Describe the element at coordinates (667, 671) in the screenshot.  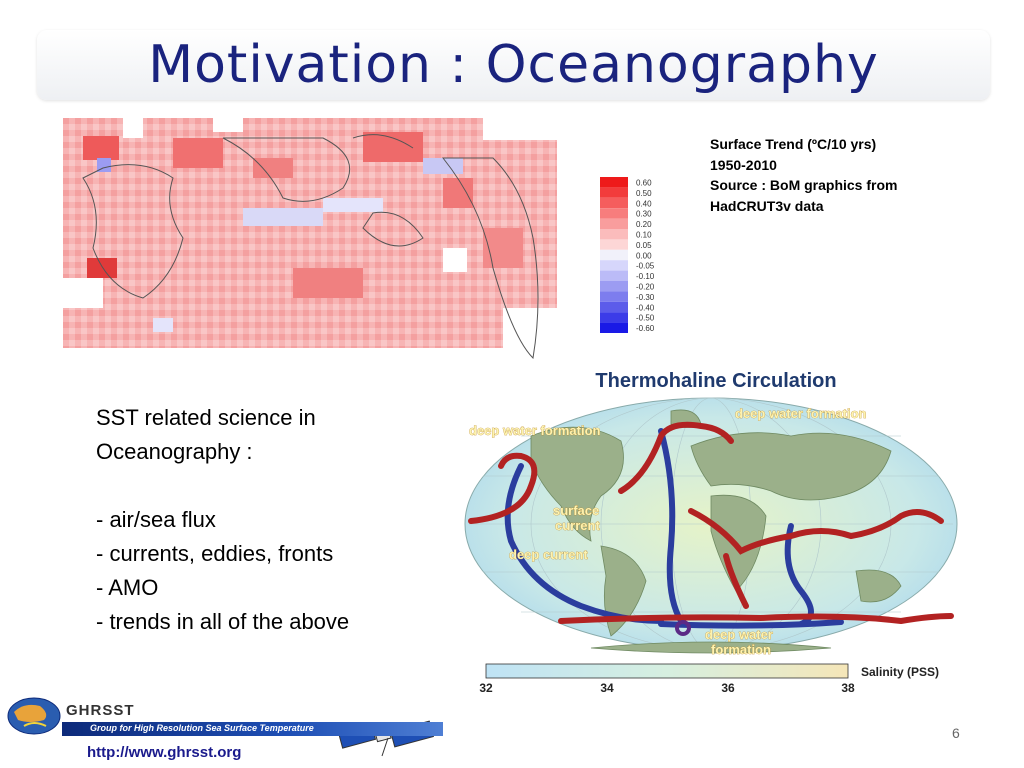
I see `salinity-colorbar` at that location.